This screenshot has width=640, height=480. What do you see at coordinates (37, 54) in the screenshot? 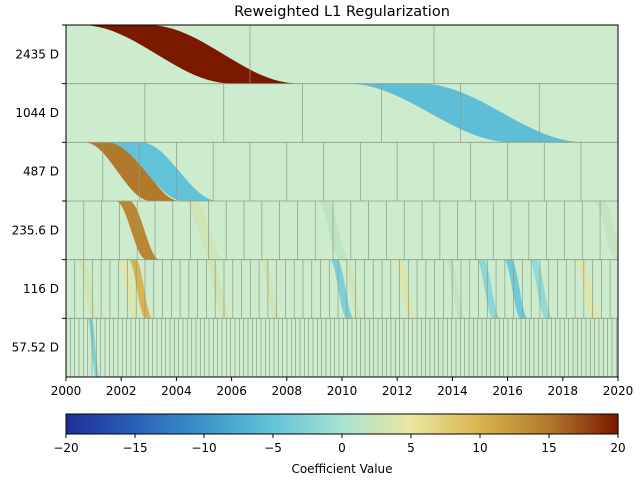
I see `y-tick-label: 2435 D` at bounding box center [37, 54].